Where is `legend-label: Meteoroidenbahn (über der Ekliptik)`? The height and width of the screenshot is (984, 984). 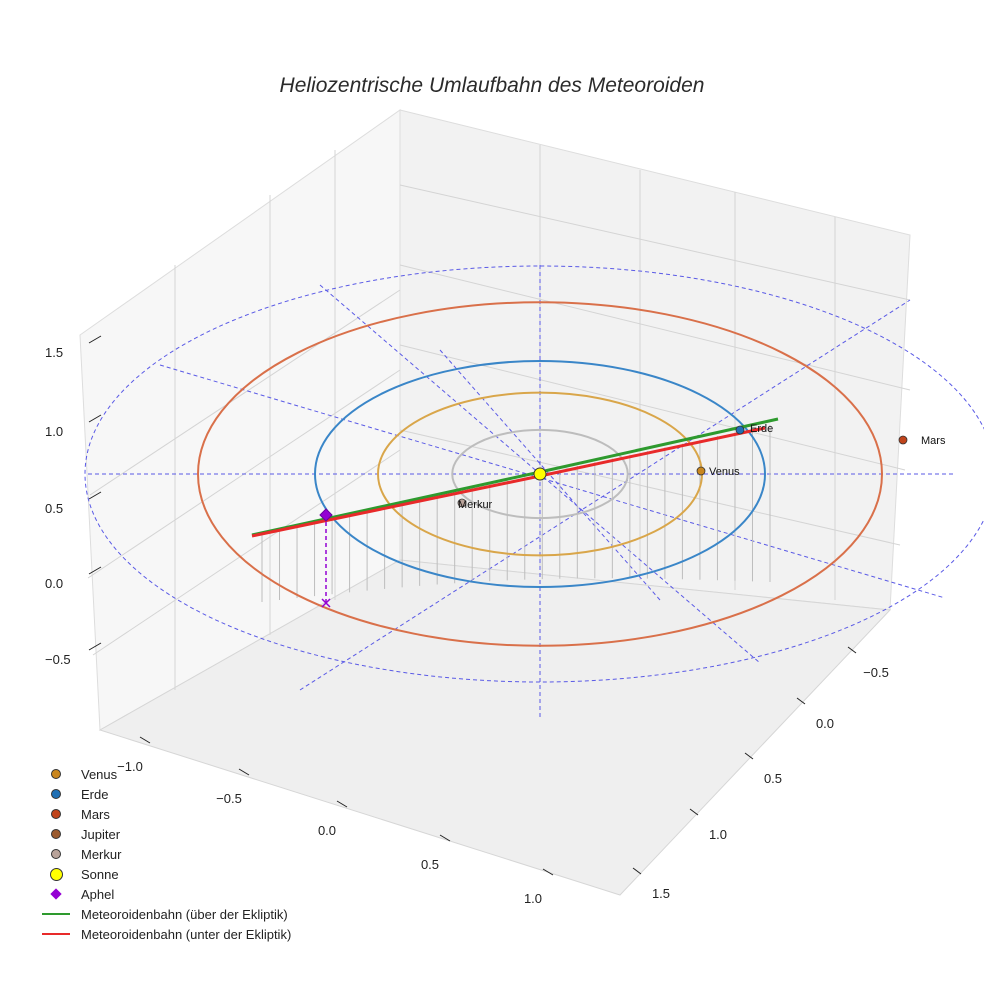 legend-label: Meteoroidenbahn (über der Ekliptik) is located at coordinates (184, 914).